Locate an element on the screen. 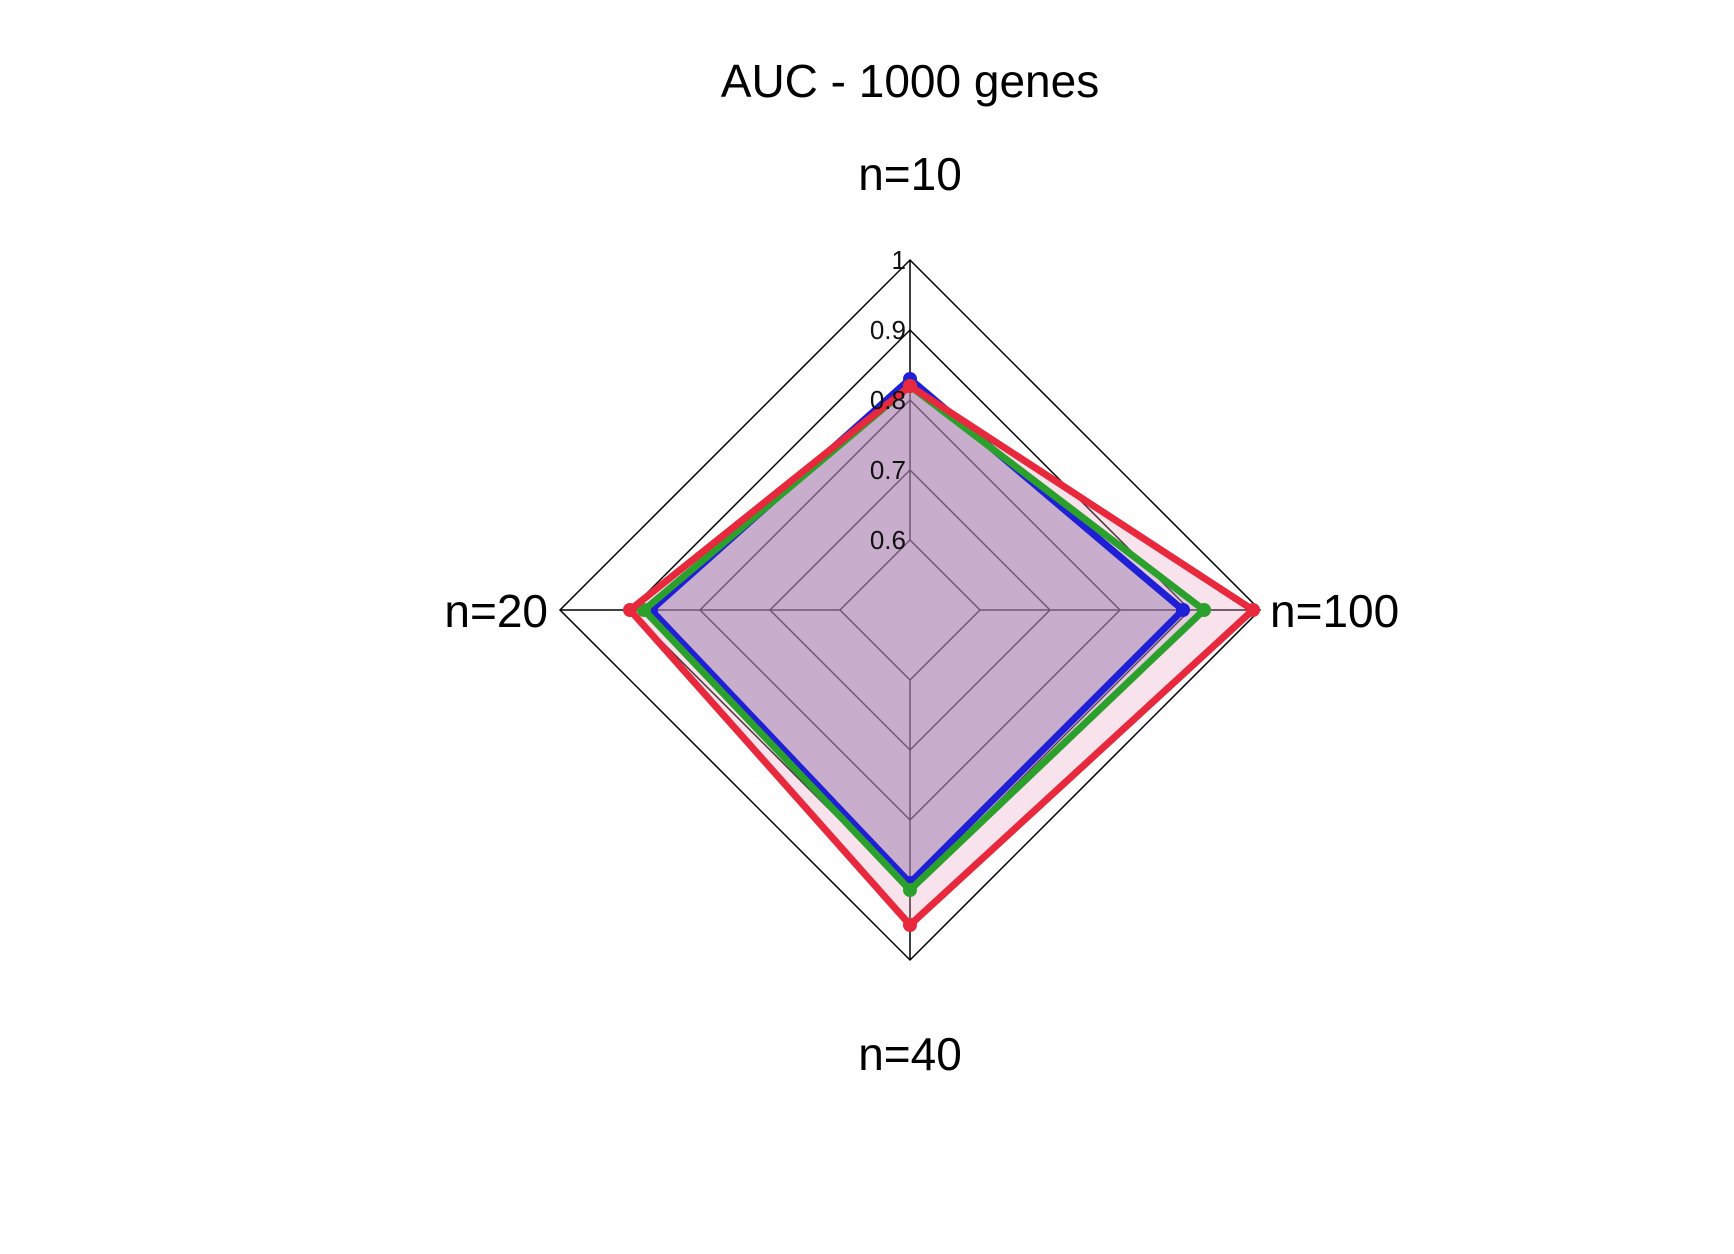 Image resolution: width=1734 pixels, height=1254 pixels. axis-label-2: n=40 is located at coordinates (910, 1054).